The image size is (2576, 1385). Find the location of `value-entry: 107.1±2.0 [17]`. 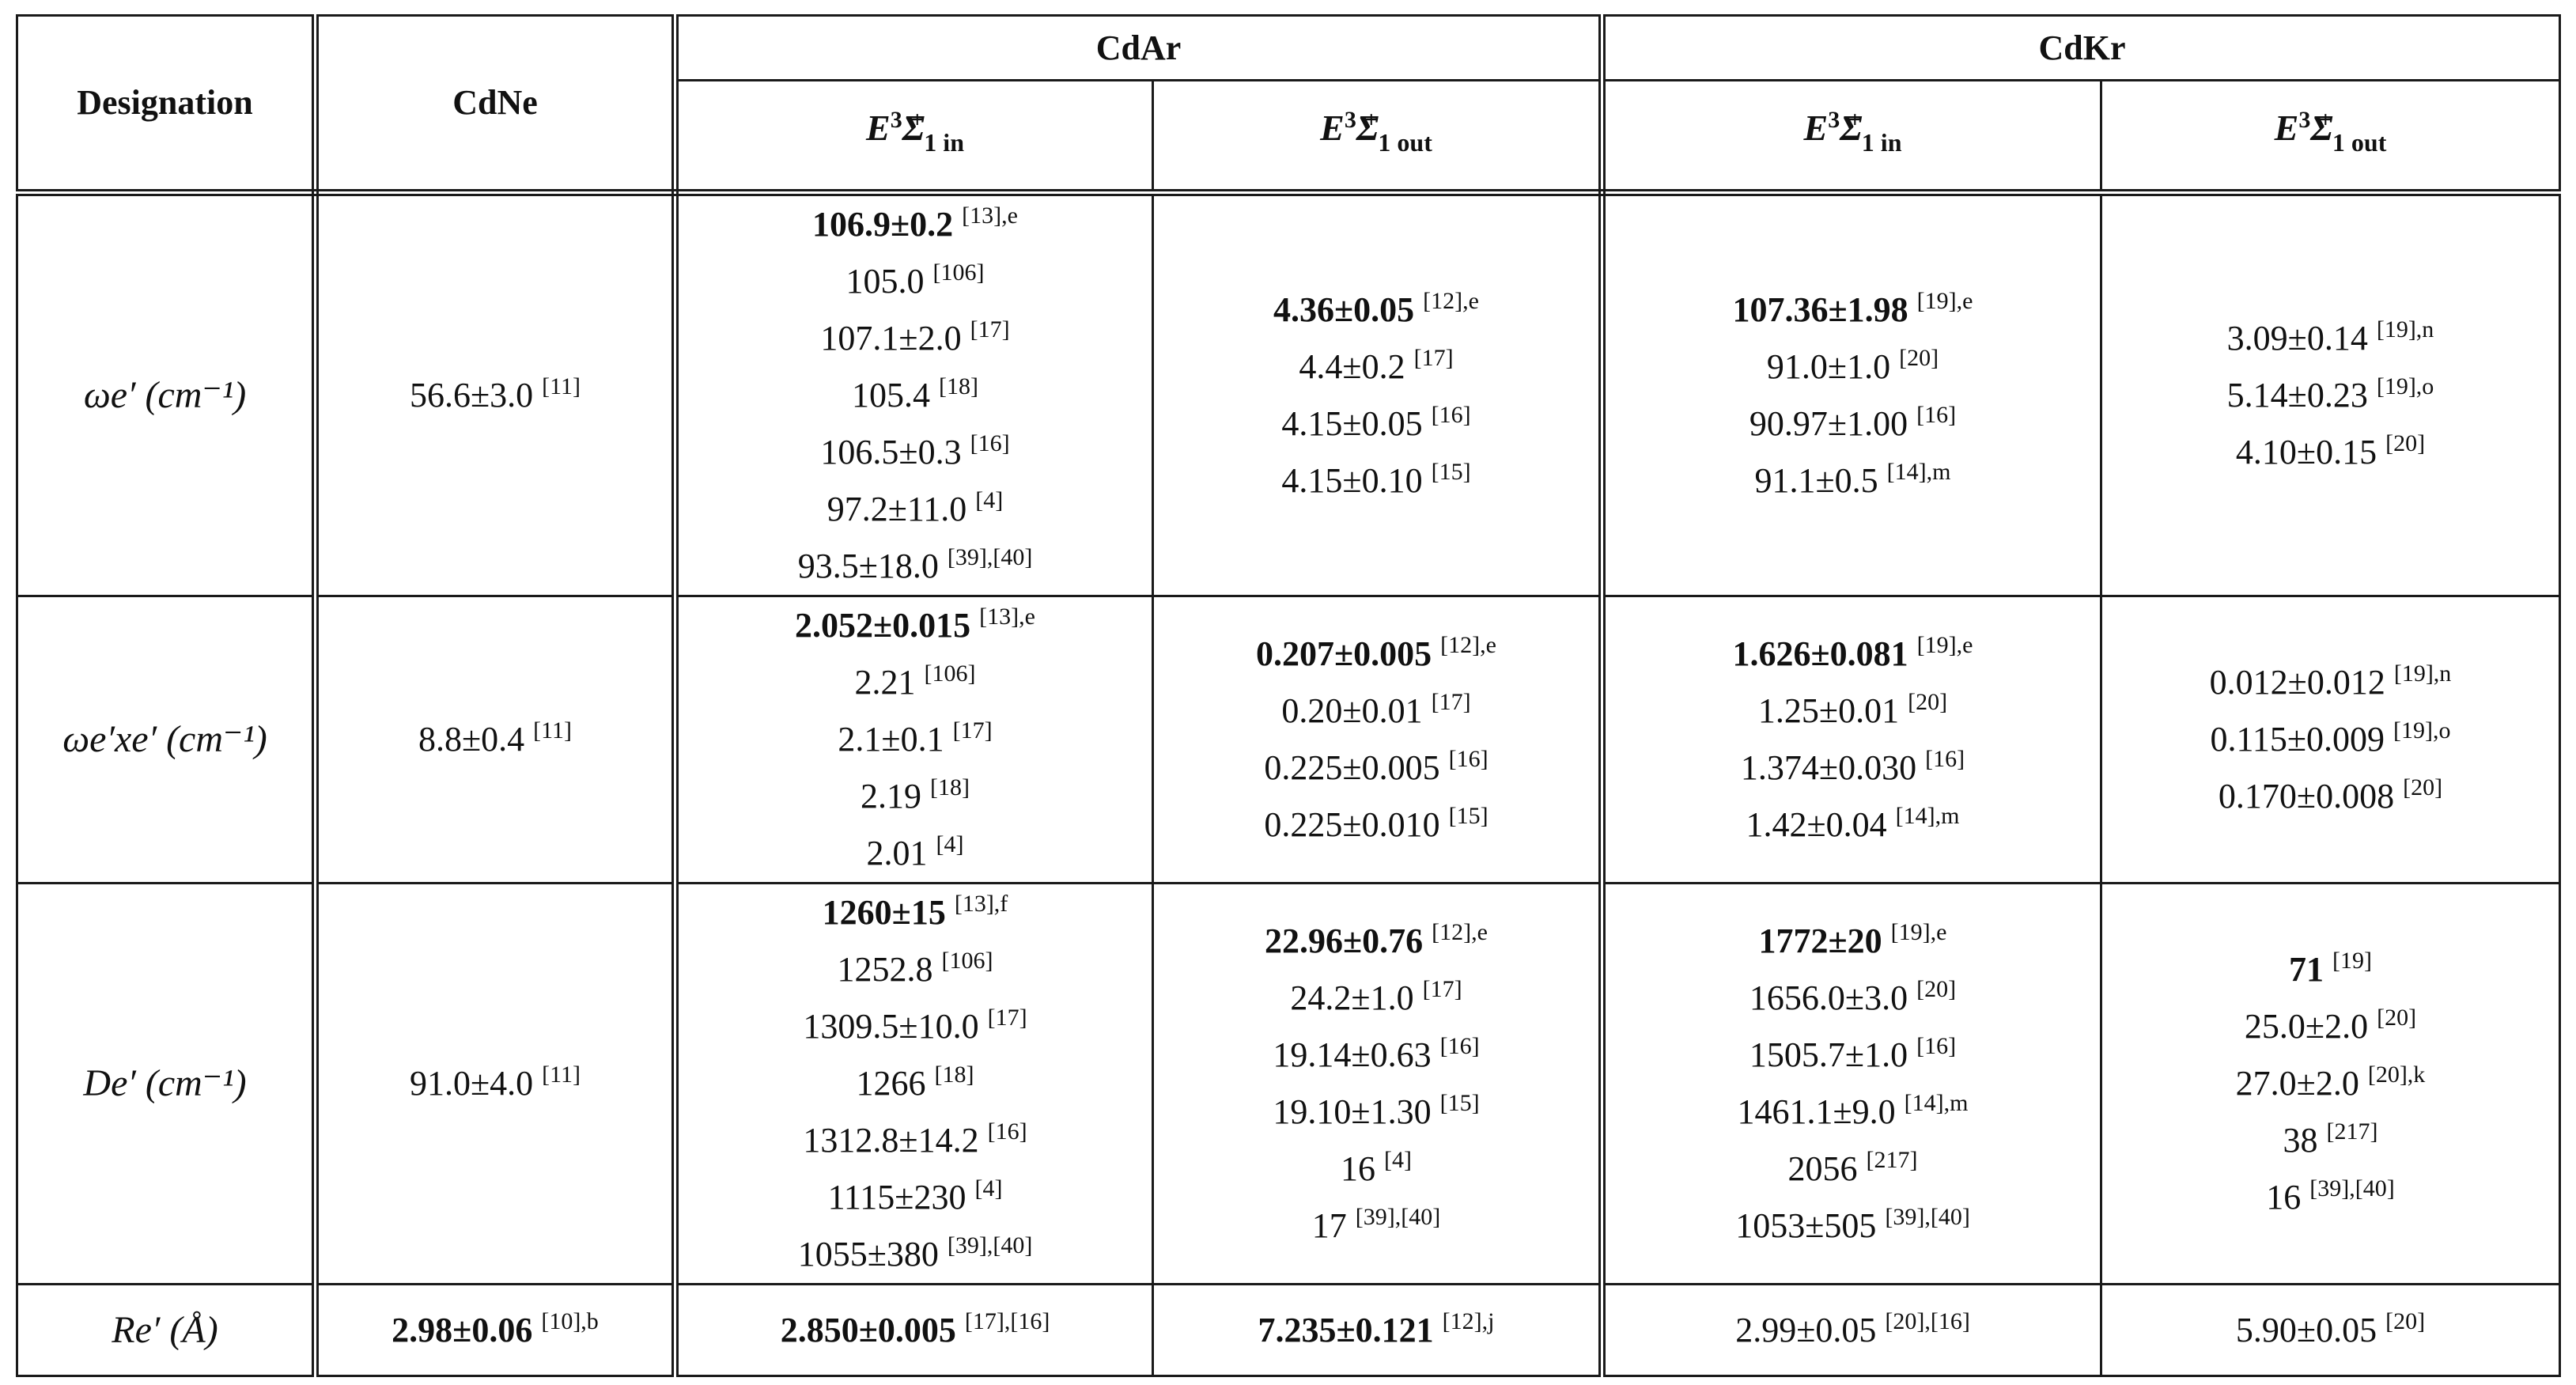

value-entry: 107.1±2.0 [17] is located at coordinates (915, 338).